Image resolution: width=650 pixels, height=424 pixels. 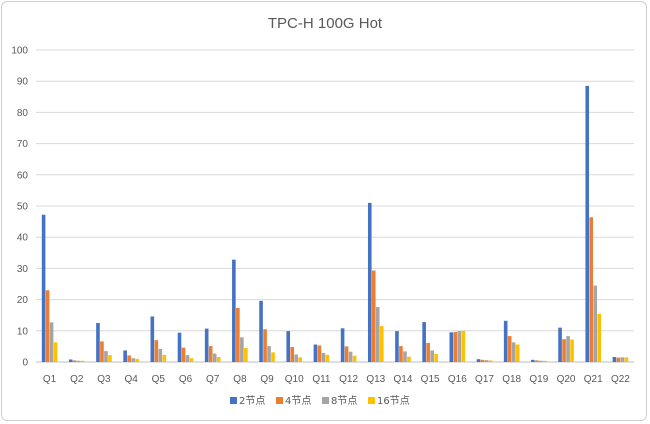 I want to click on legend-label: 2节点, so click(x=252, y=401).